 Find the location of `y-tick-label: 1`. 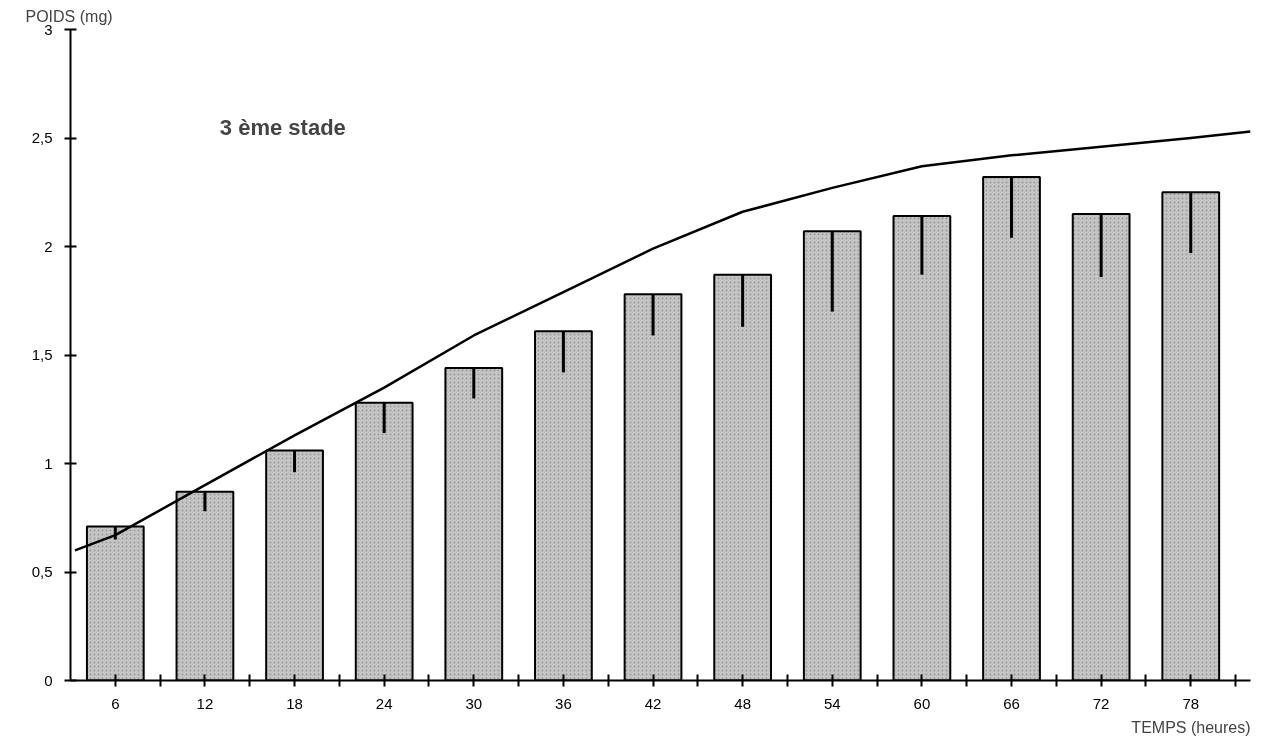

y-tick-label: 1 is located at coordinates (48, 463).